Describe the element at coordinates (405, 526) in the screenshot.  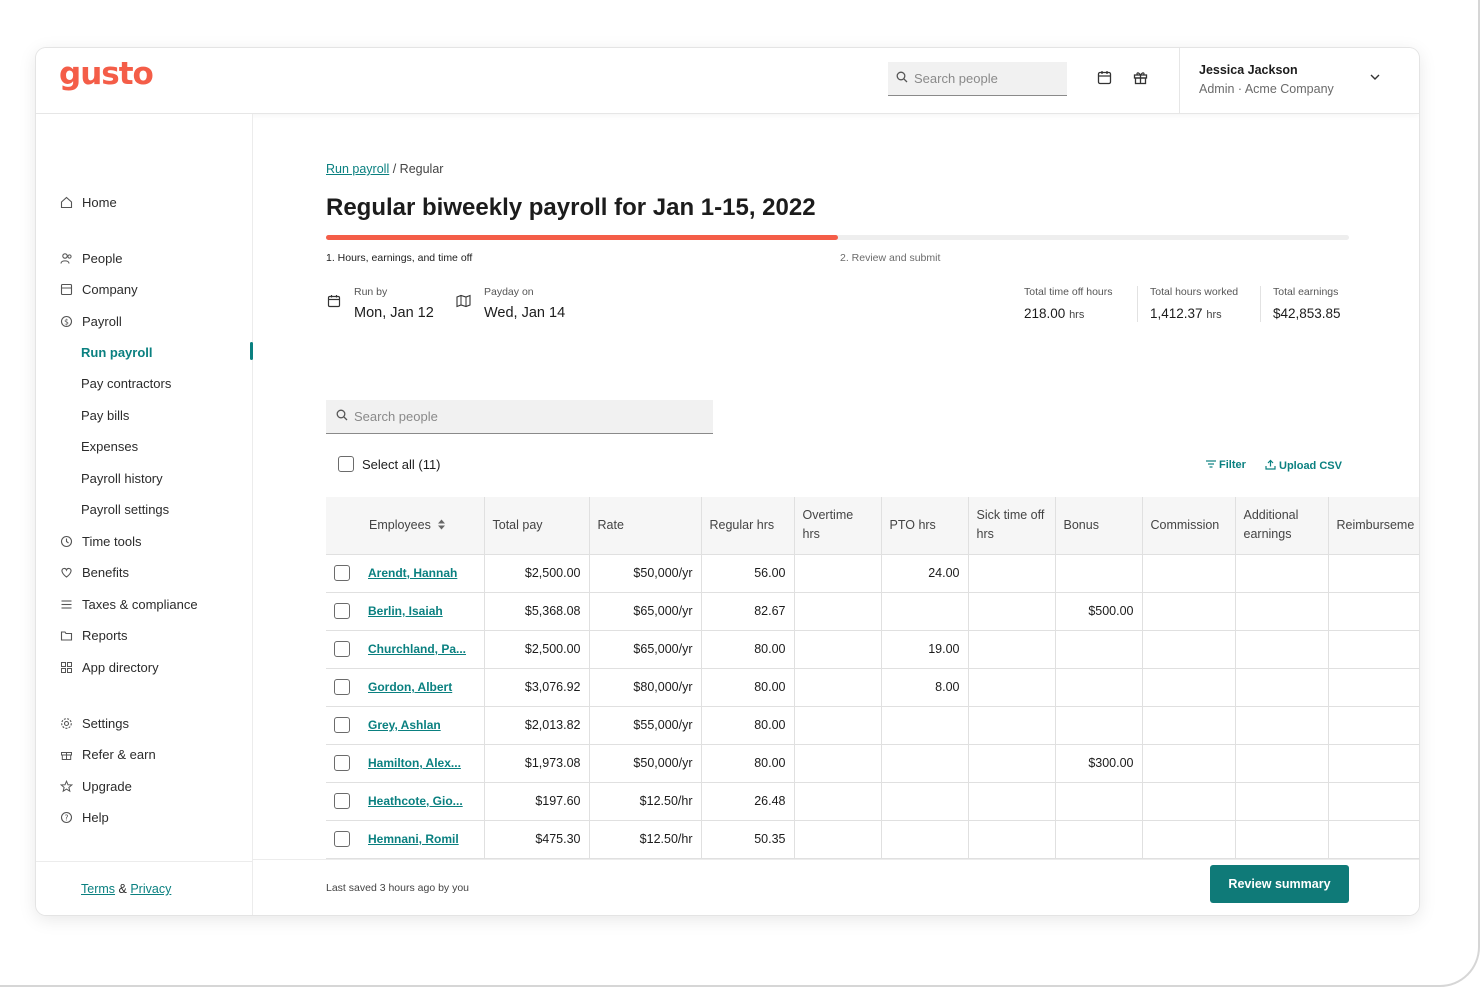
I see `col-employees: Employees` at that location.